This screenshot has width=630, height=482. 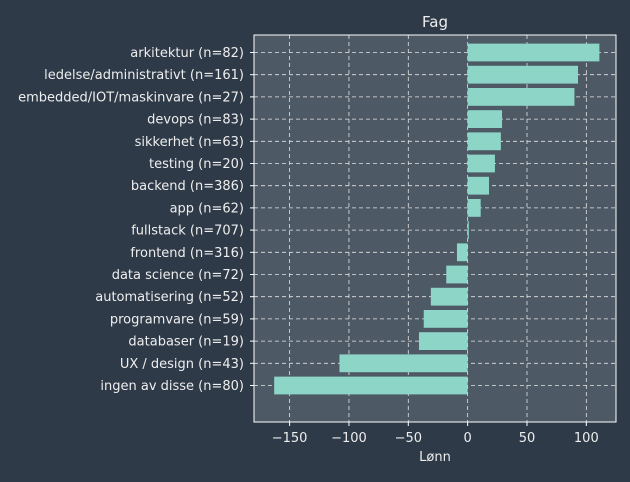 I want to click on x-tick-label: −150, so click(x=290, y=438).